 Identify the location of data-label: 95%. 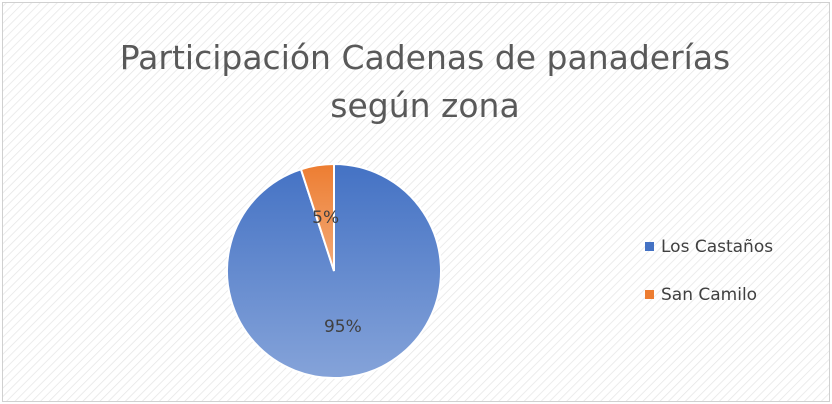
(343, 327).